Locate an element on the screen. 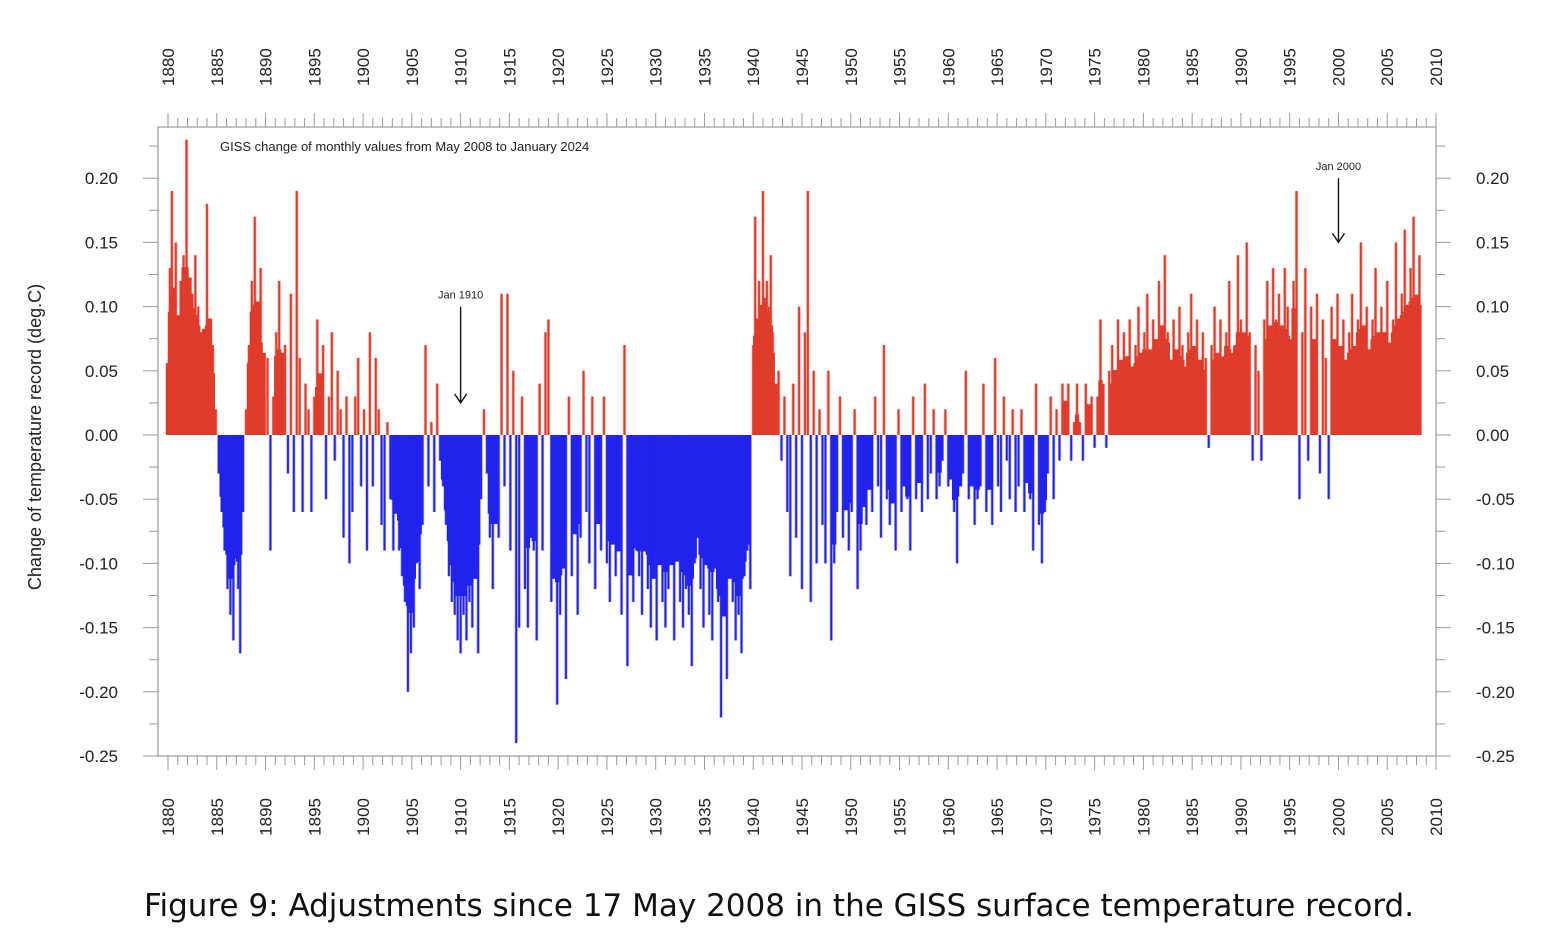 This screenshot has height=948, width=1558. x-tick-label-bottom: 1940 is located at coordinates (753, 817).